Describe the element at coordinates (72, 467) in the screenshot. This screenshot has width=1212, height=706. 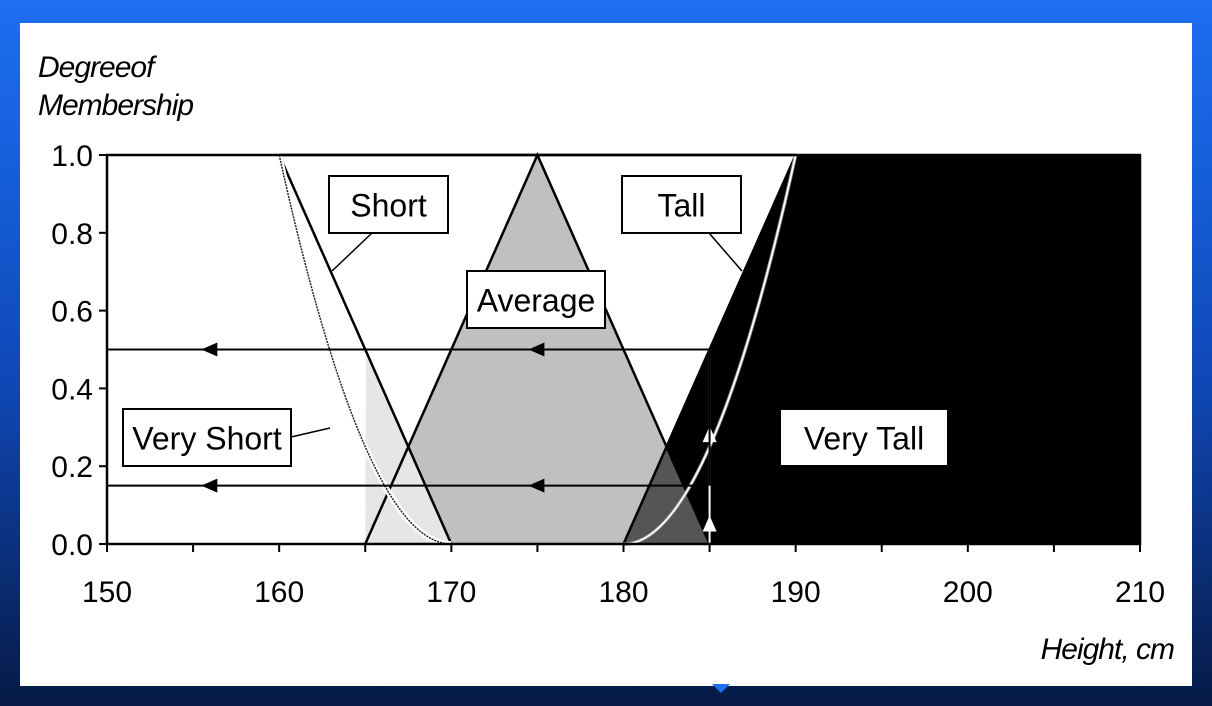
I see `y-tick-label: 0.2` at that location.